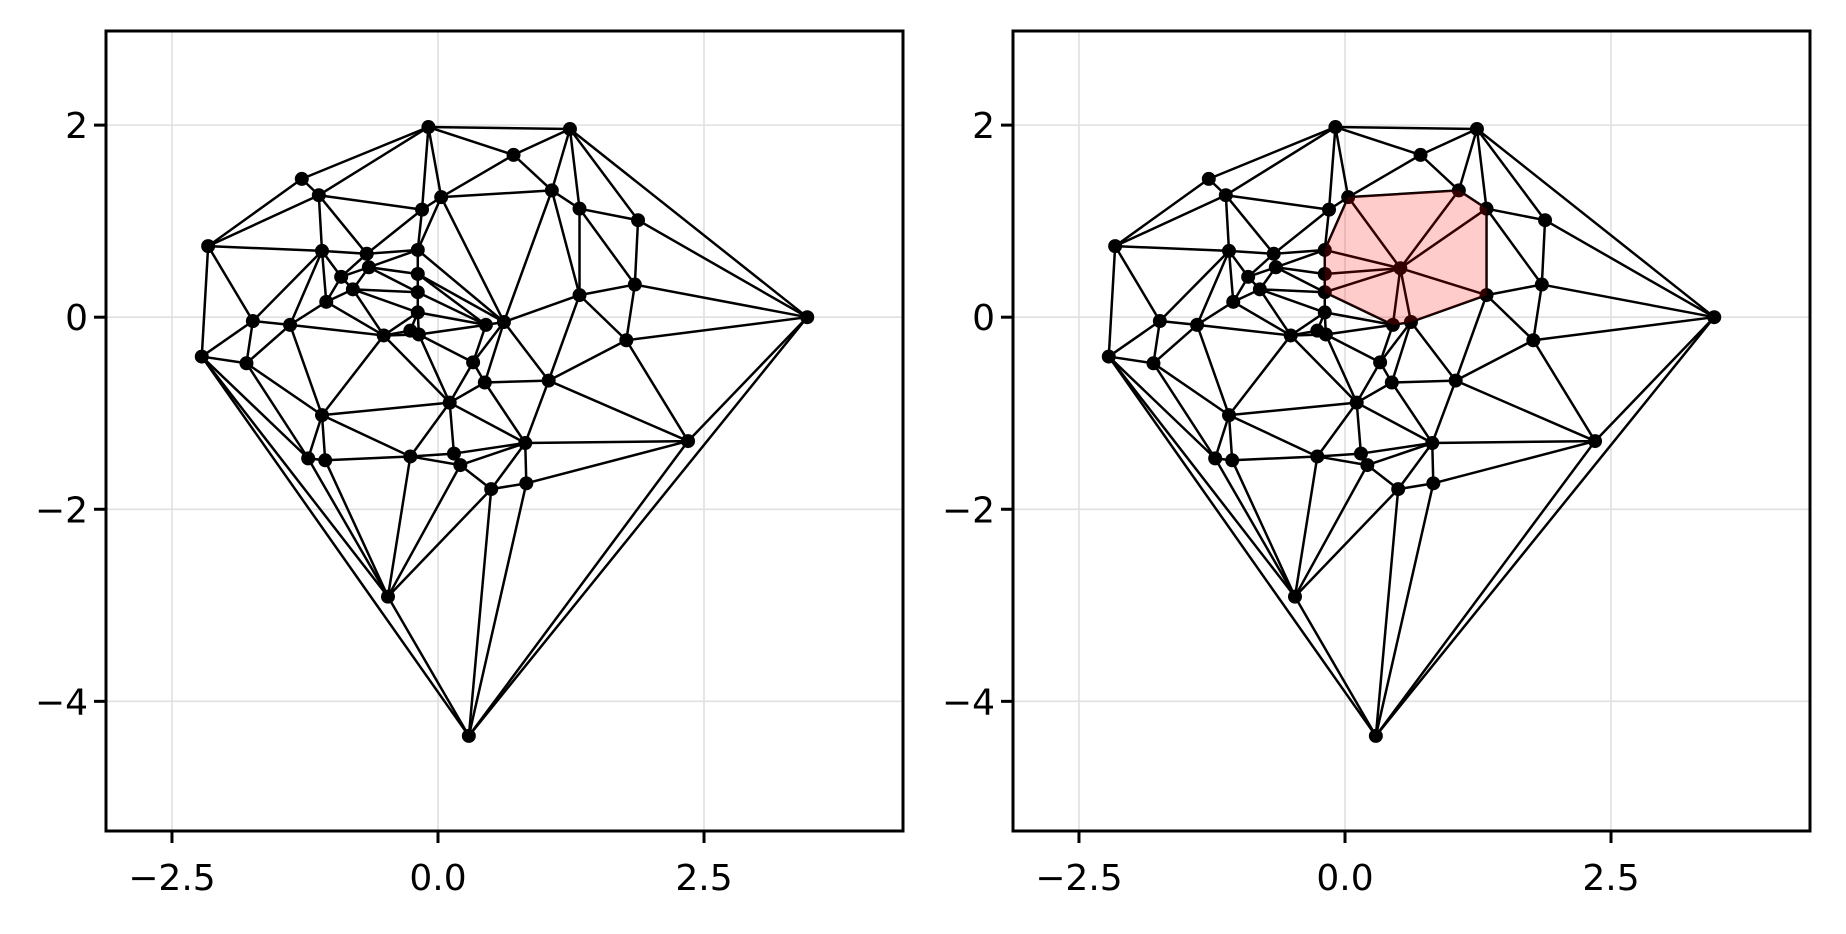 This screenshot has height=934, width=1846. Describe the element at coordinates (437, 878) in the screenshot. I see `x-tick-label: 0.0` at that location.